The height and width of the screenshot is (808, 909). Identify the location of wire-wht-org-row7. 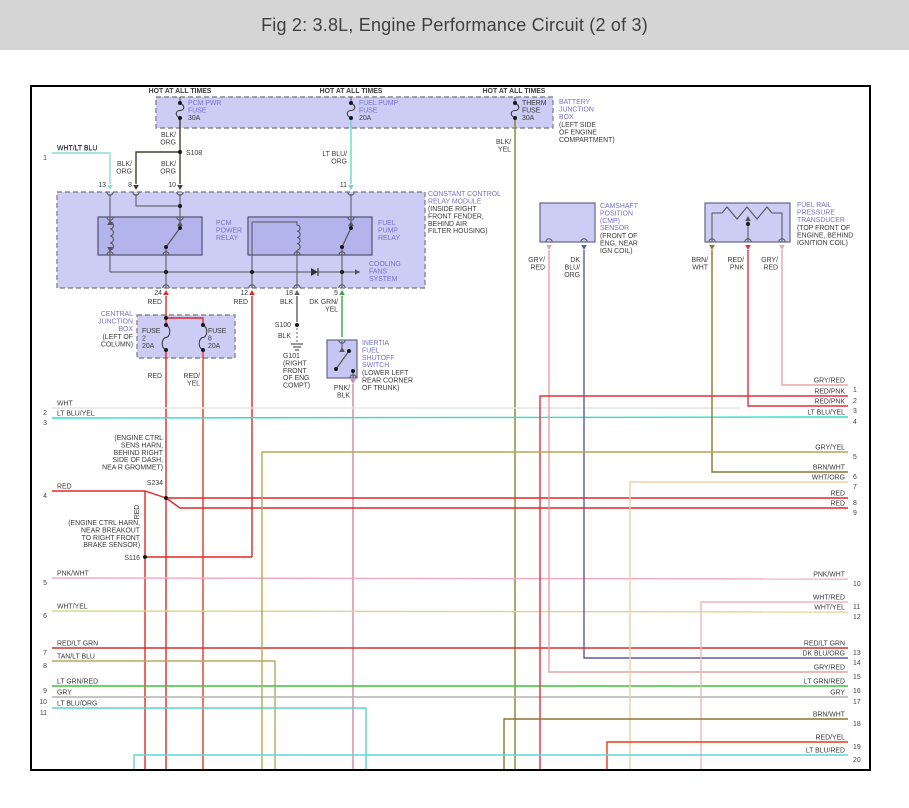
(738, 625).